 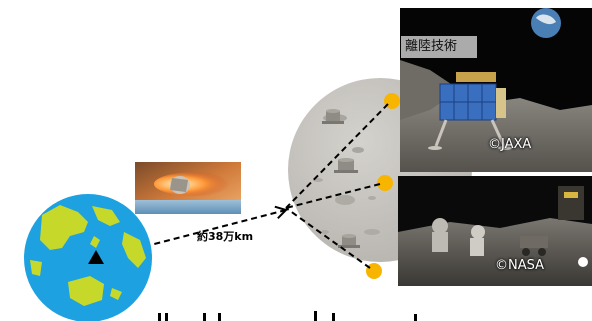 What do you see at coordinates (225, 236) in the screenshot?
I see `distance-label: 約38万km` at bounding box center [225, 236].